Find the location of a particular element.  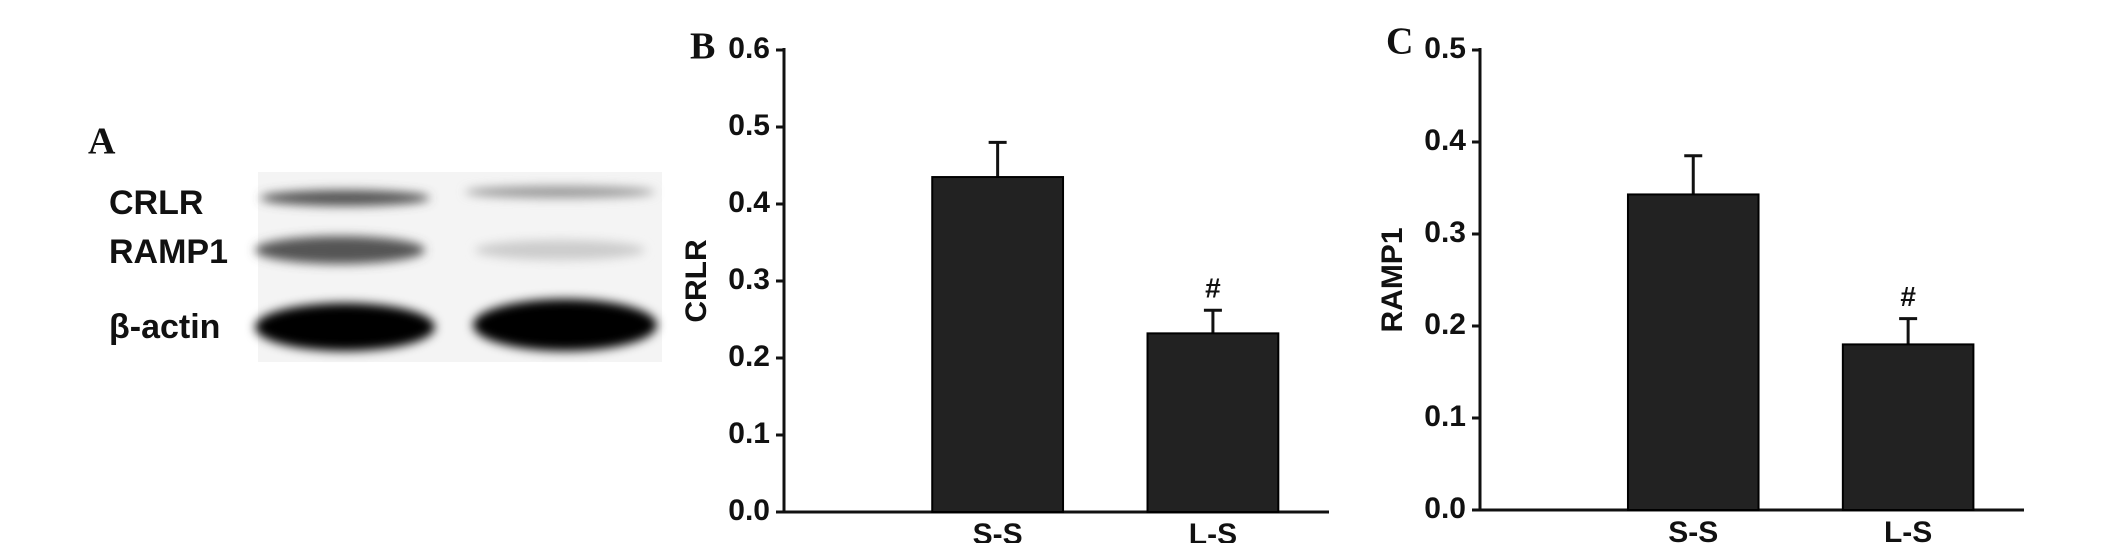

panel-label: C is located at coordinates (1399, 42).